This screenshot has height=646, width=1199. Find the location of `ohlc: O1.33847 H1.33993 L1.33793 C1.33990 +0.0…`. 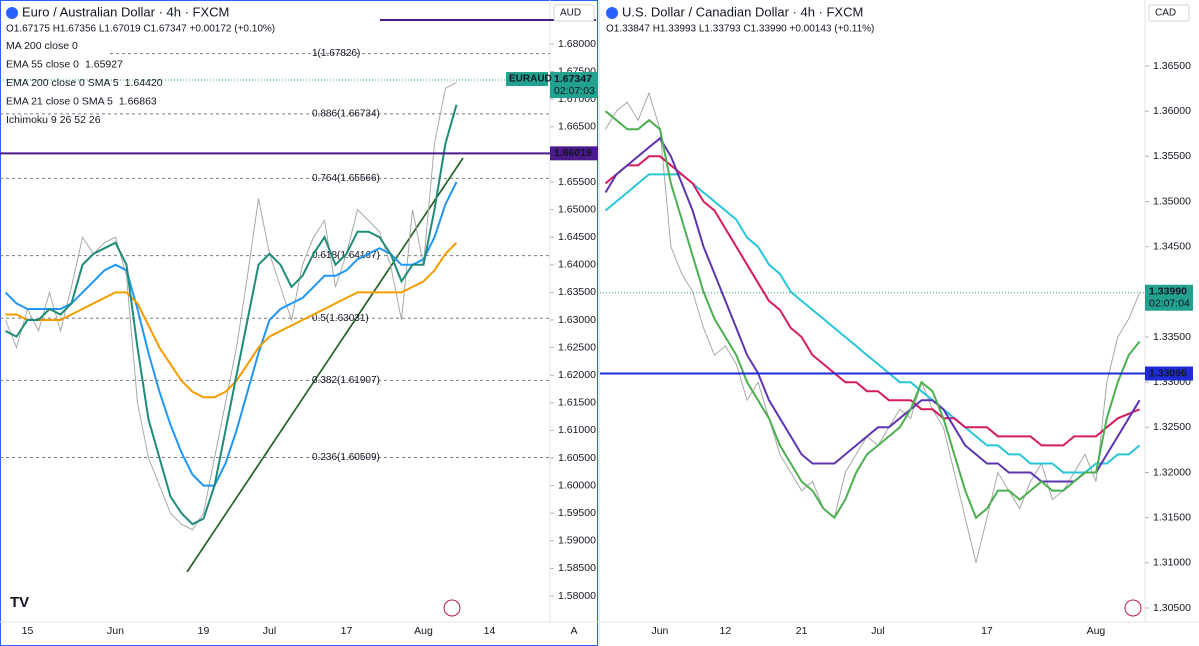

ohlc: O1.33847 H1.33993 L1.33793 C1.33990 +0.0… is located at coordinates (740, 29).